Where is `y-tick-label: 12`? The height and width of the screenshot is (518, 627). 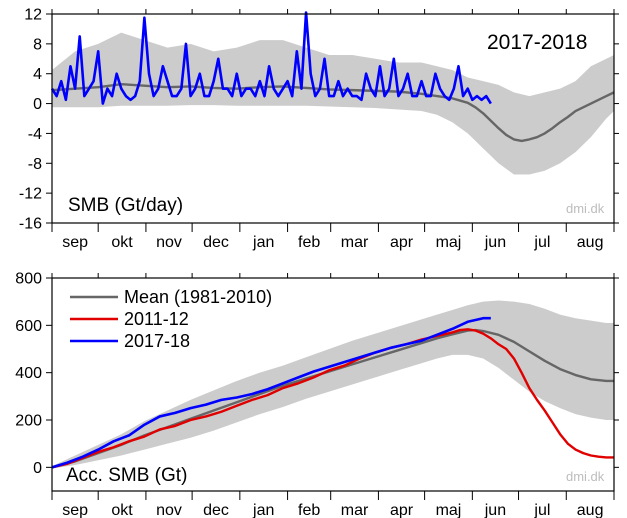
y-tick-label: 12 is located at coordinates (33, 15).